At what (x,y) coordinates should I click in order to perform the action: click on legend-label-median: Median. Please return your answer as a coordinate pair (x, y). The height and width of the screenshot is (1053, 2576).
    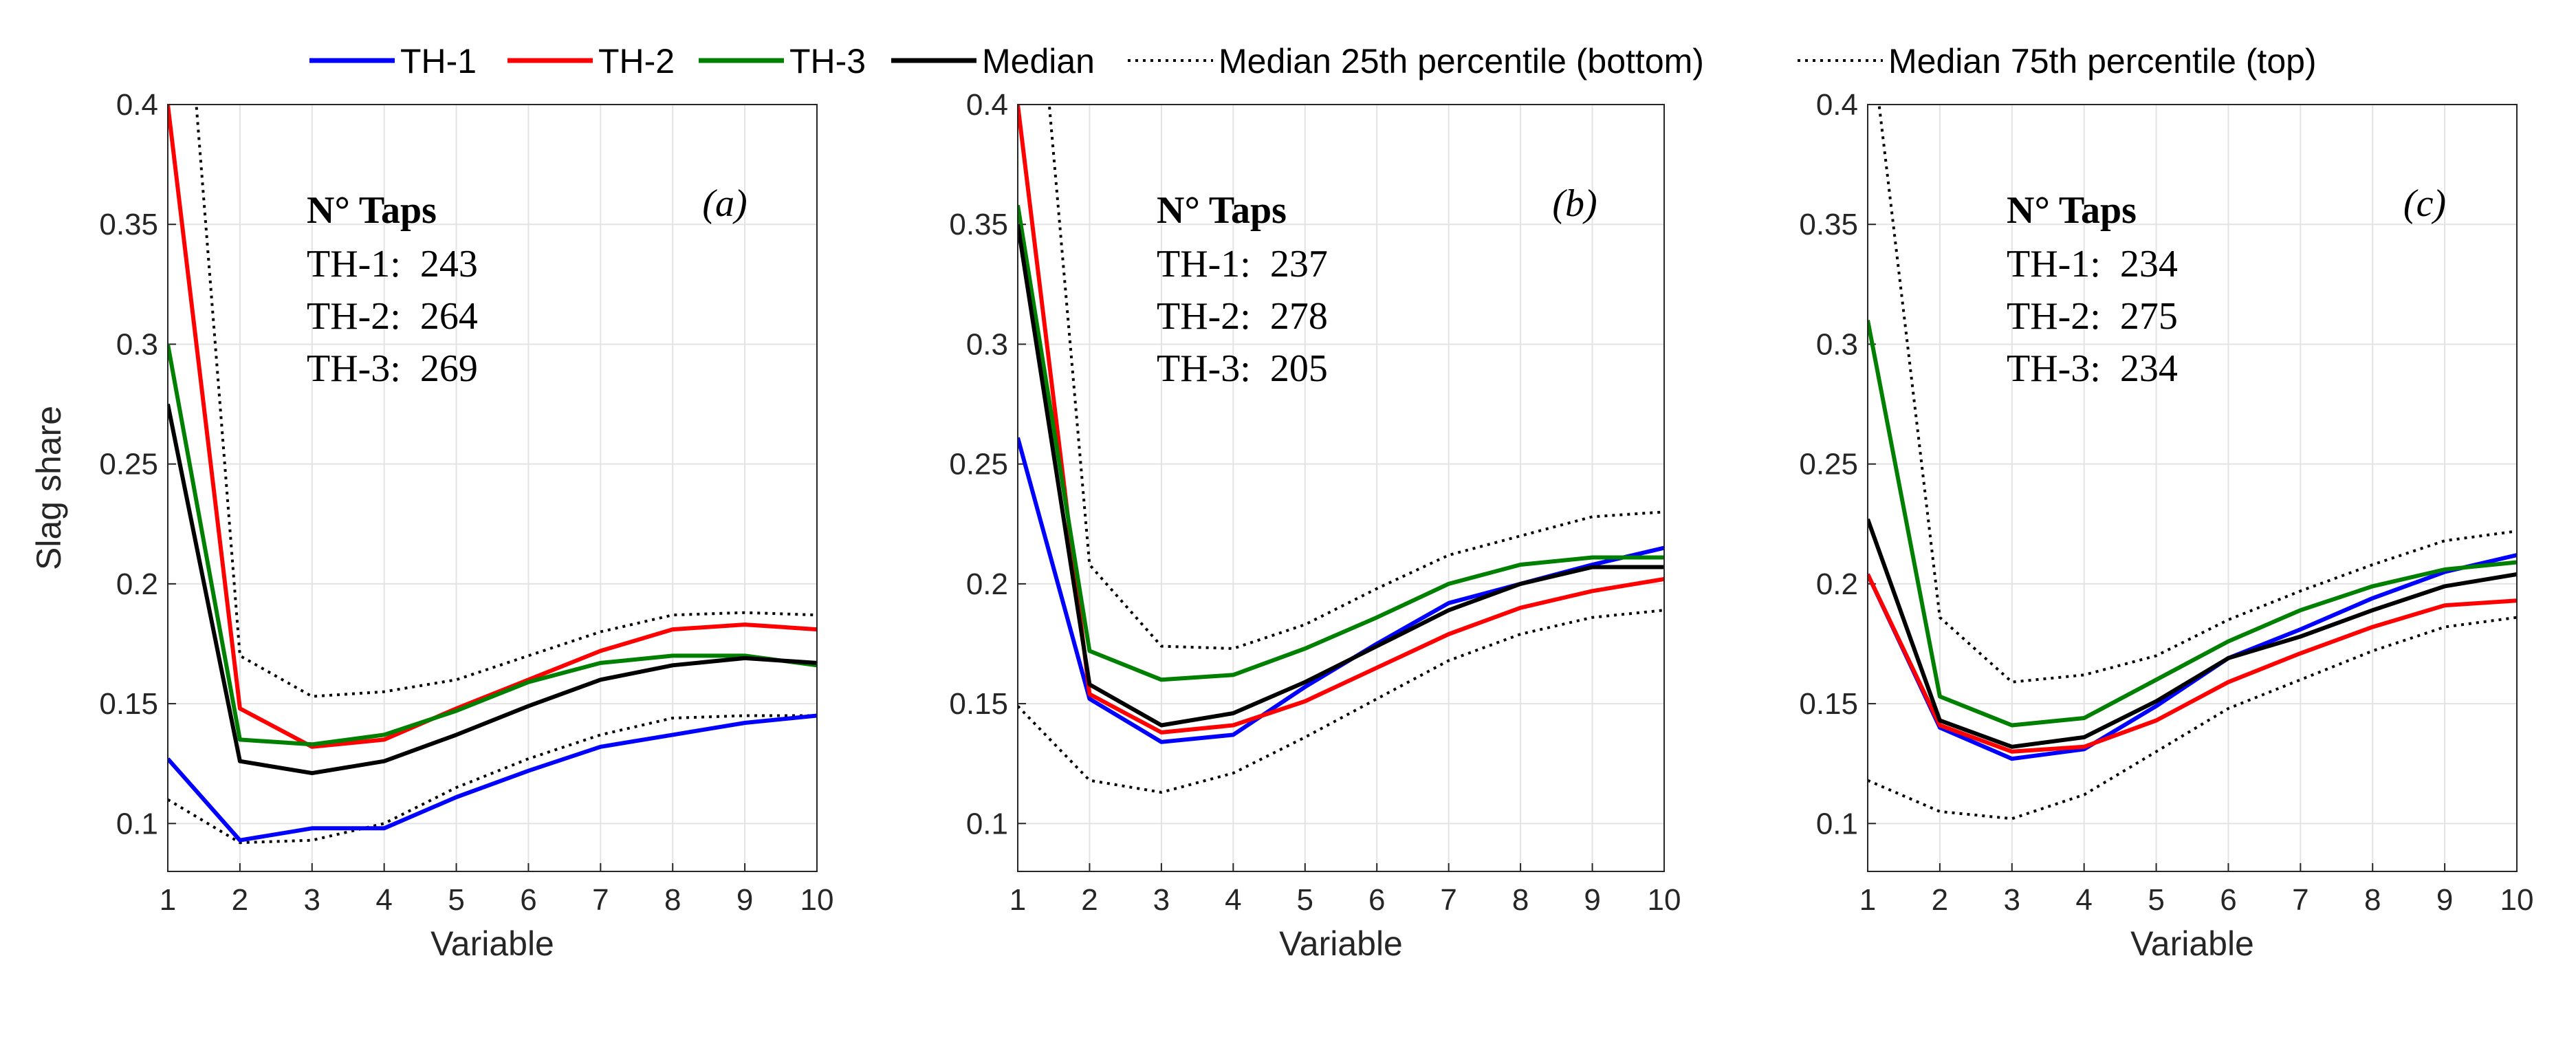
    Looking at the image, I should click on (1038, 61).